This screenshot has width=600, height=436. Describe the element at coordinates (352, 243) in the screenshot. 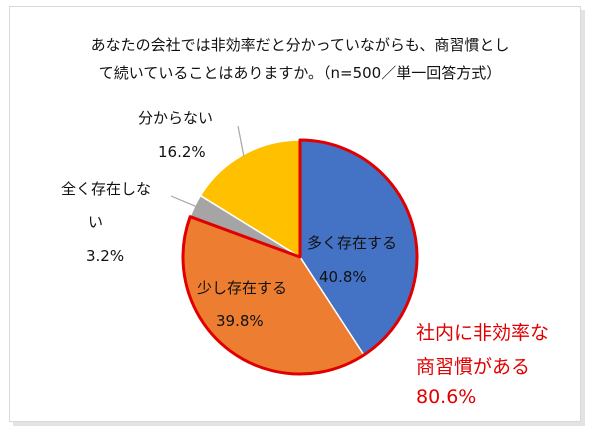

I see `slice-label-many: 多く存在する` at that location.